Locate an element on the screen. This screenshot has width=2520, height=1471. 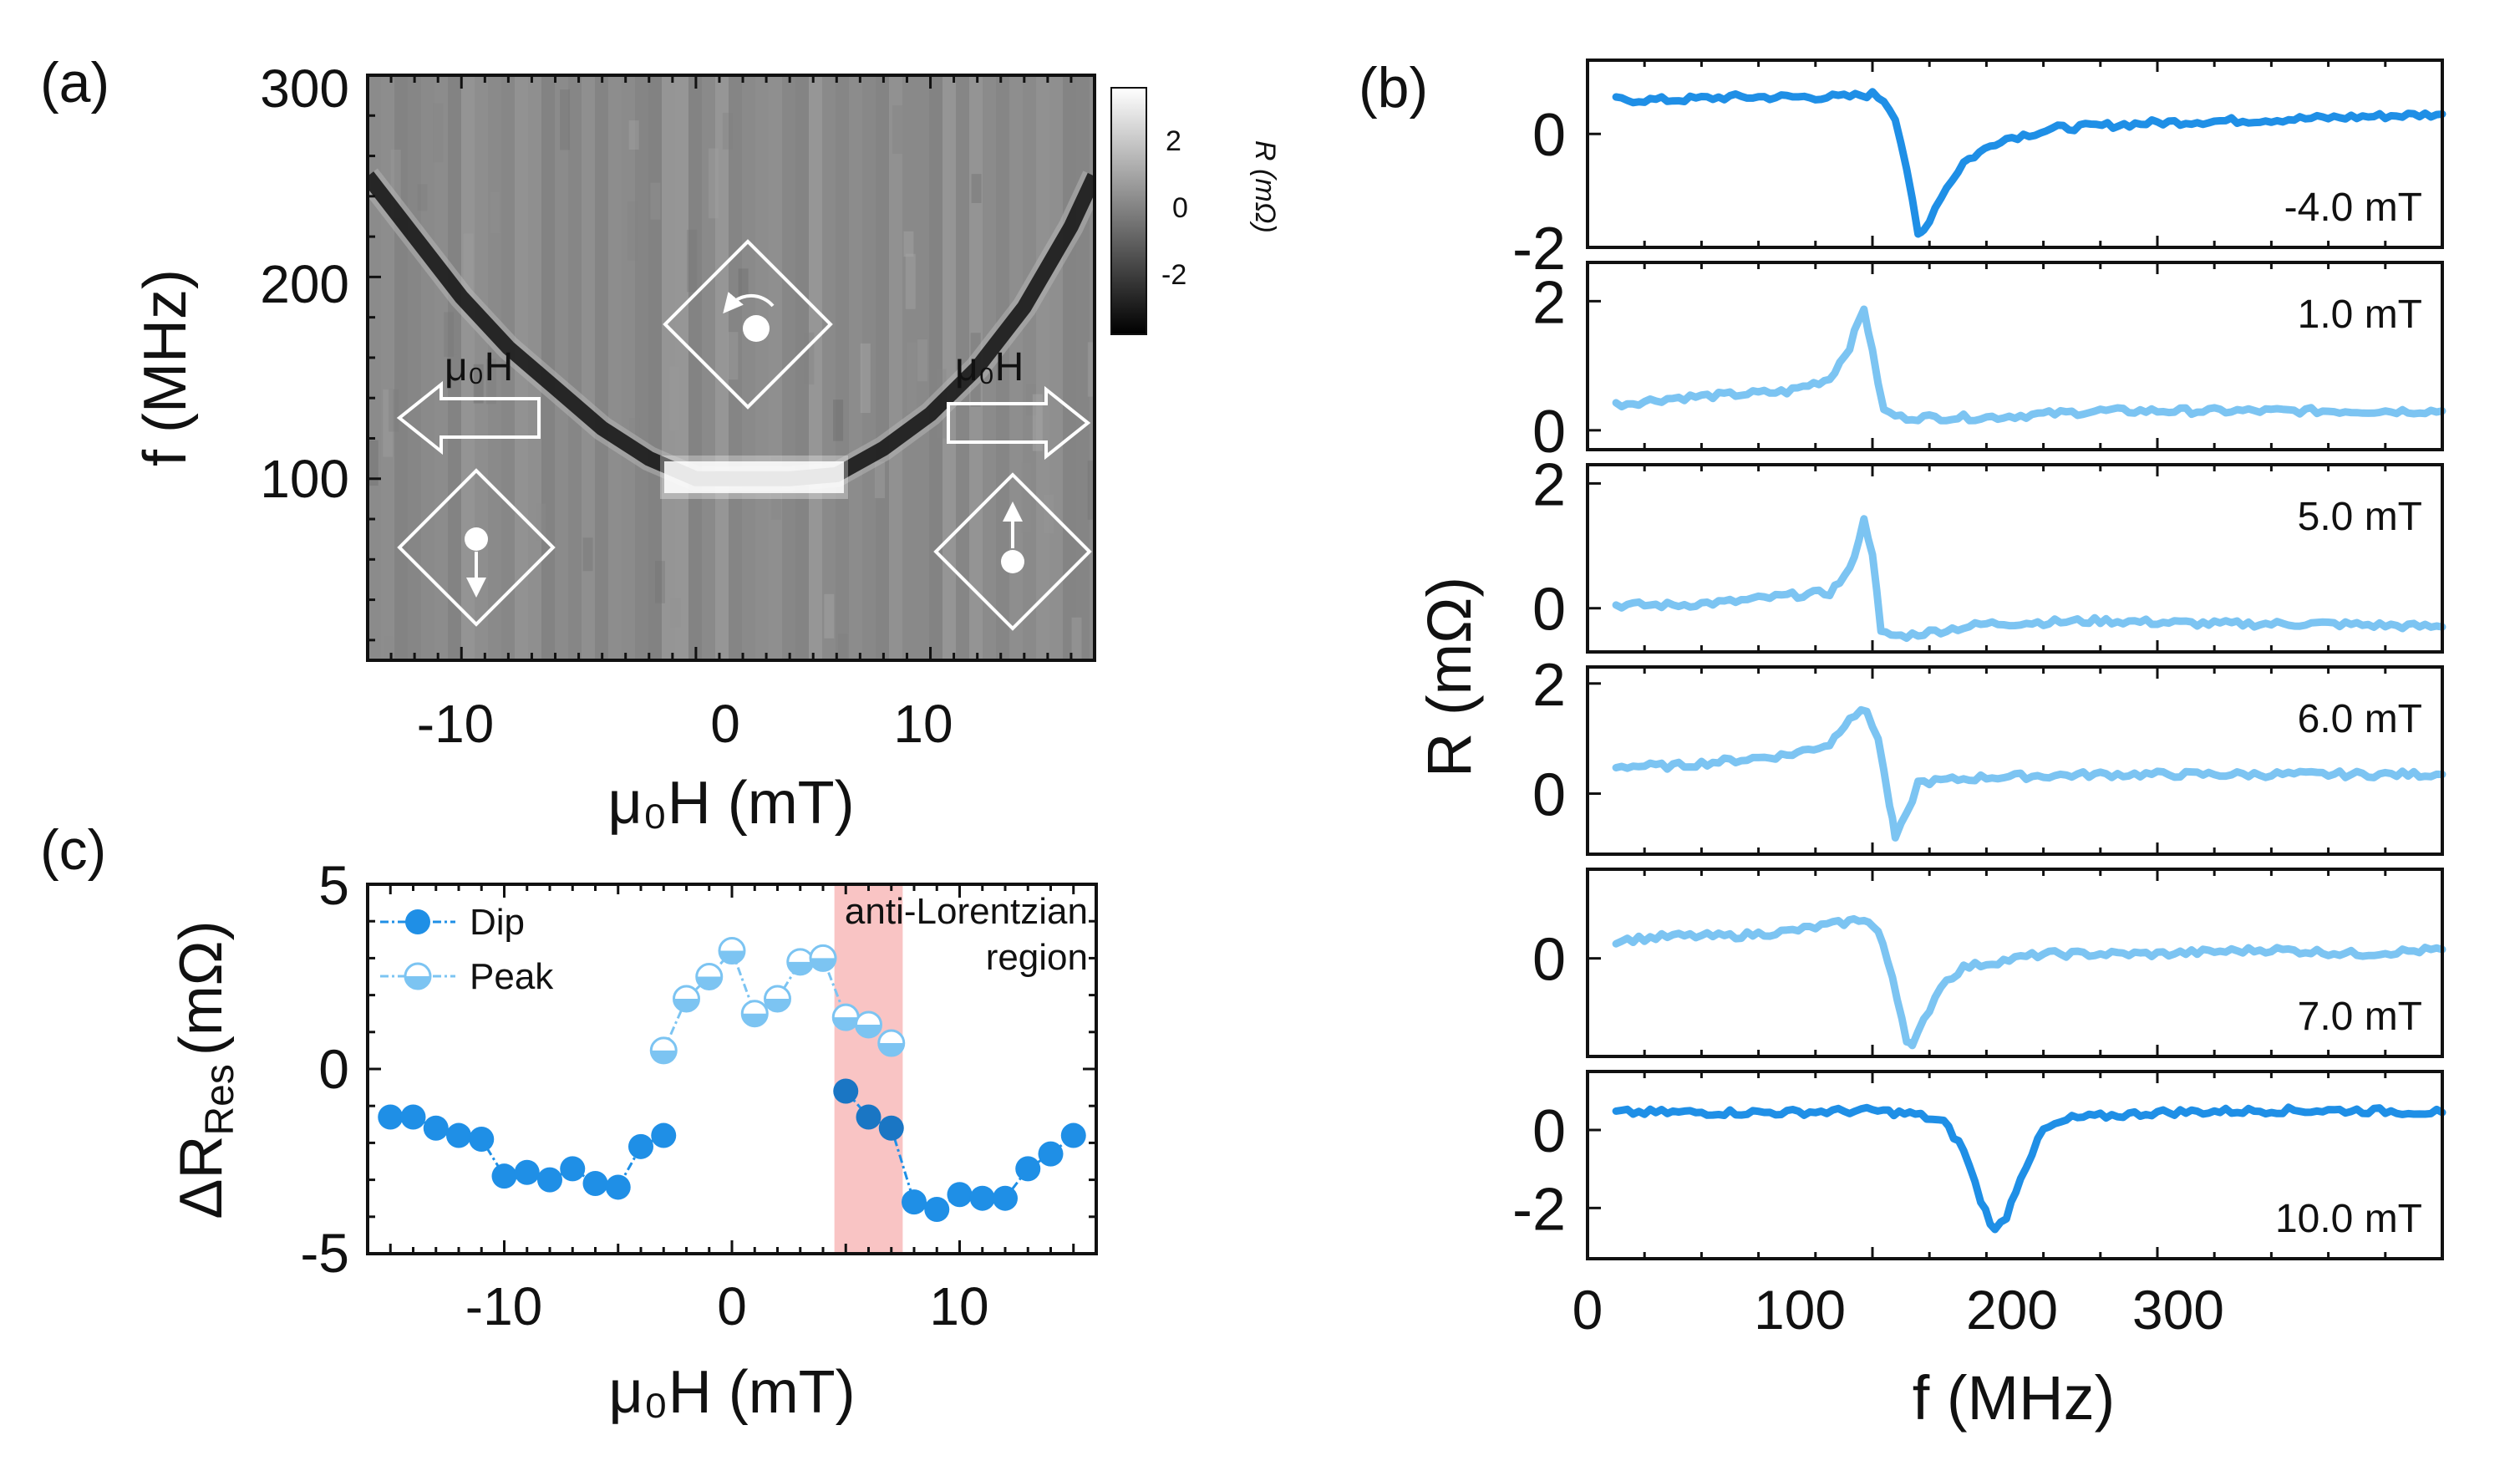
heatmap-ticks is located at coordinates (731, 367).